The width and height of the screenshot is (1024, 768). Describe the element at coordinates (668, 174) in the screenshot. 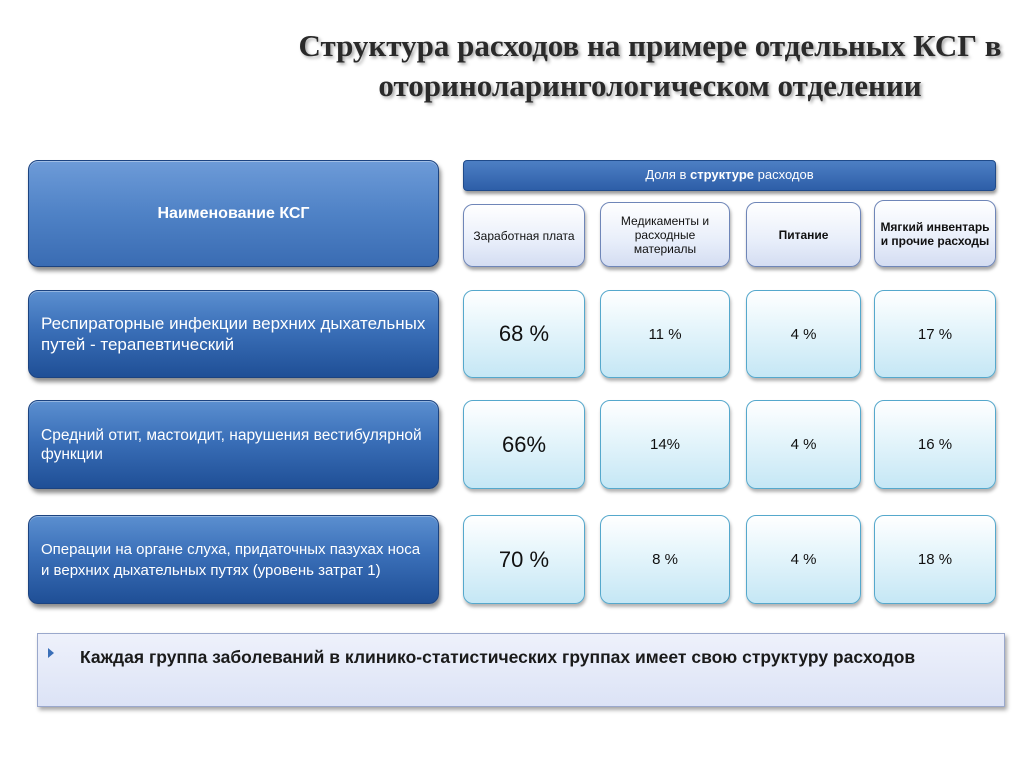

I see `share-prefix: Доля в` at that location.